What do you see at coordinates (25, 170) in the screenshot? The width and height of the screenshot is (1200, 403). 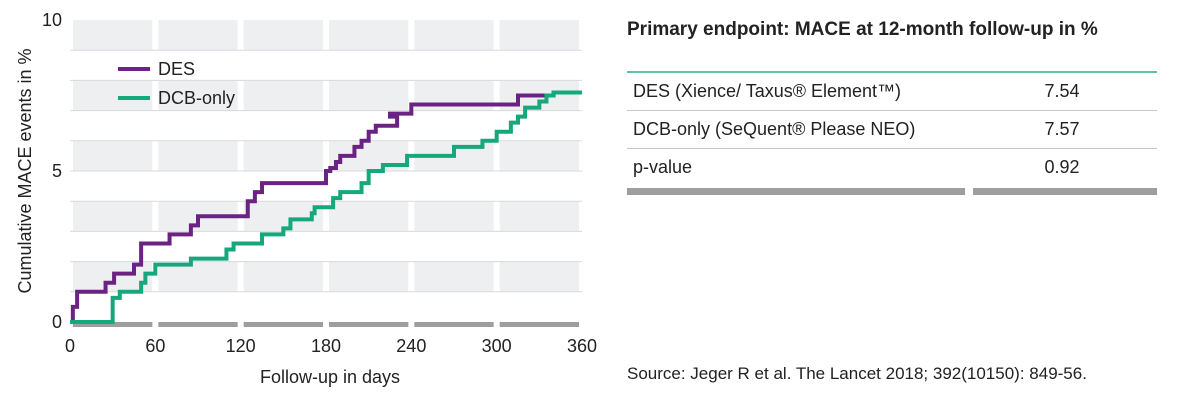 I see `y-axis-label: Cumulative MACE events in %` at bounding box center [25, 170].